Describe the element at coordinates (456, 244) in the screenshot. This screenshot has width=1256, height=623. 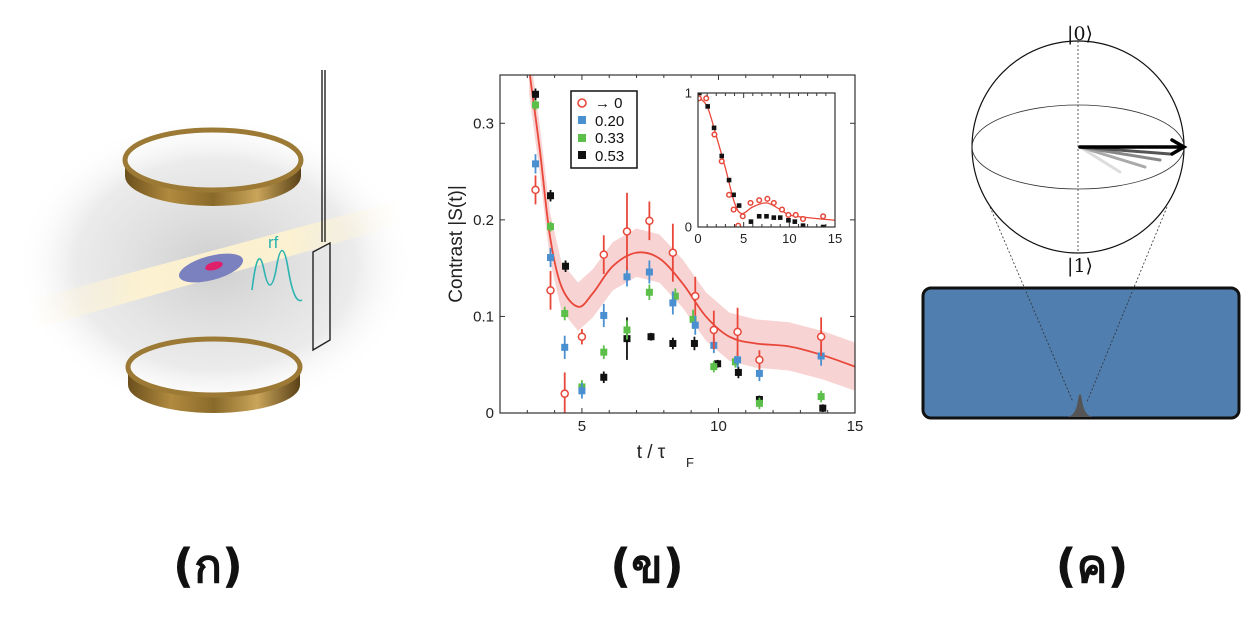
I see `y-axis-label: Contrast |S(t)|` at that location.